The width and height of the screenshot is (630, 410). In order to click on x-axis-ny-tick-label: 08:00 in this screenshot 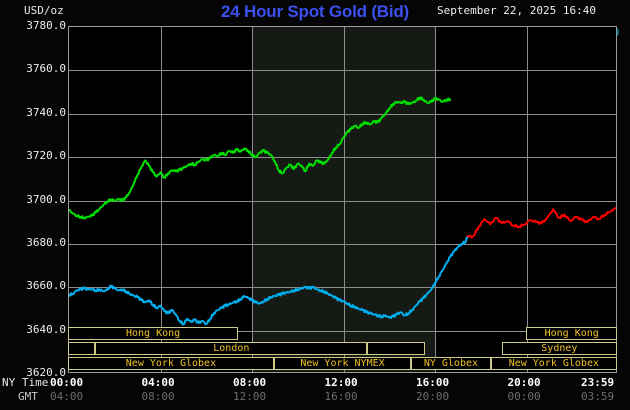, I will do `click(250, 382)`.